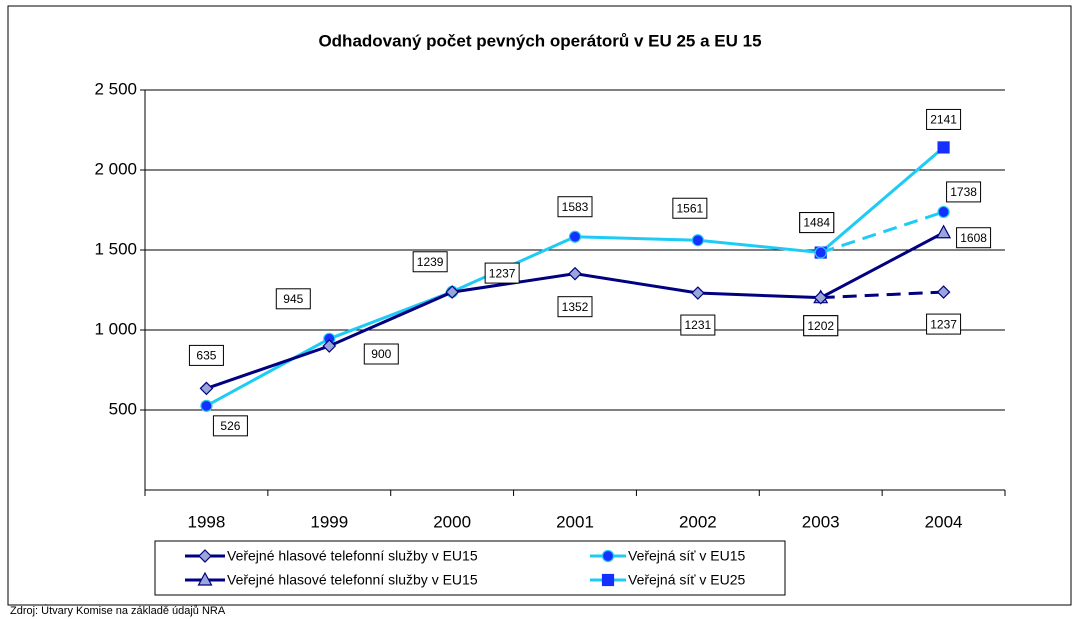 The height and width of the screenshot is (619, 1079). I want to click on x-tick-label: 2001, so click(575, 521).